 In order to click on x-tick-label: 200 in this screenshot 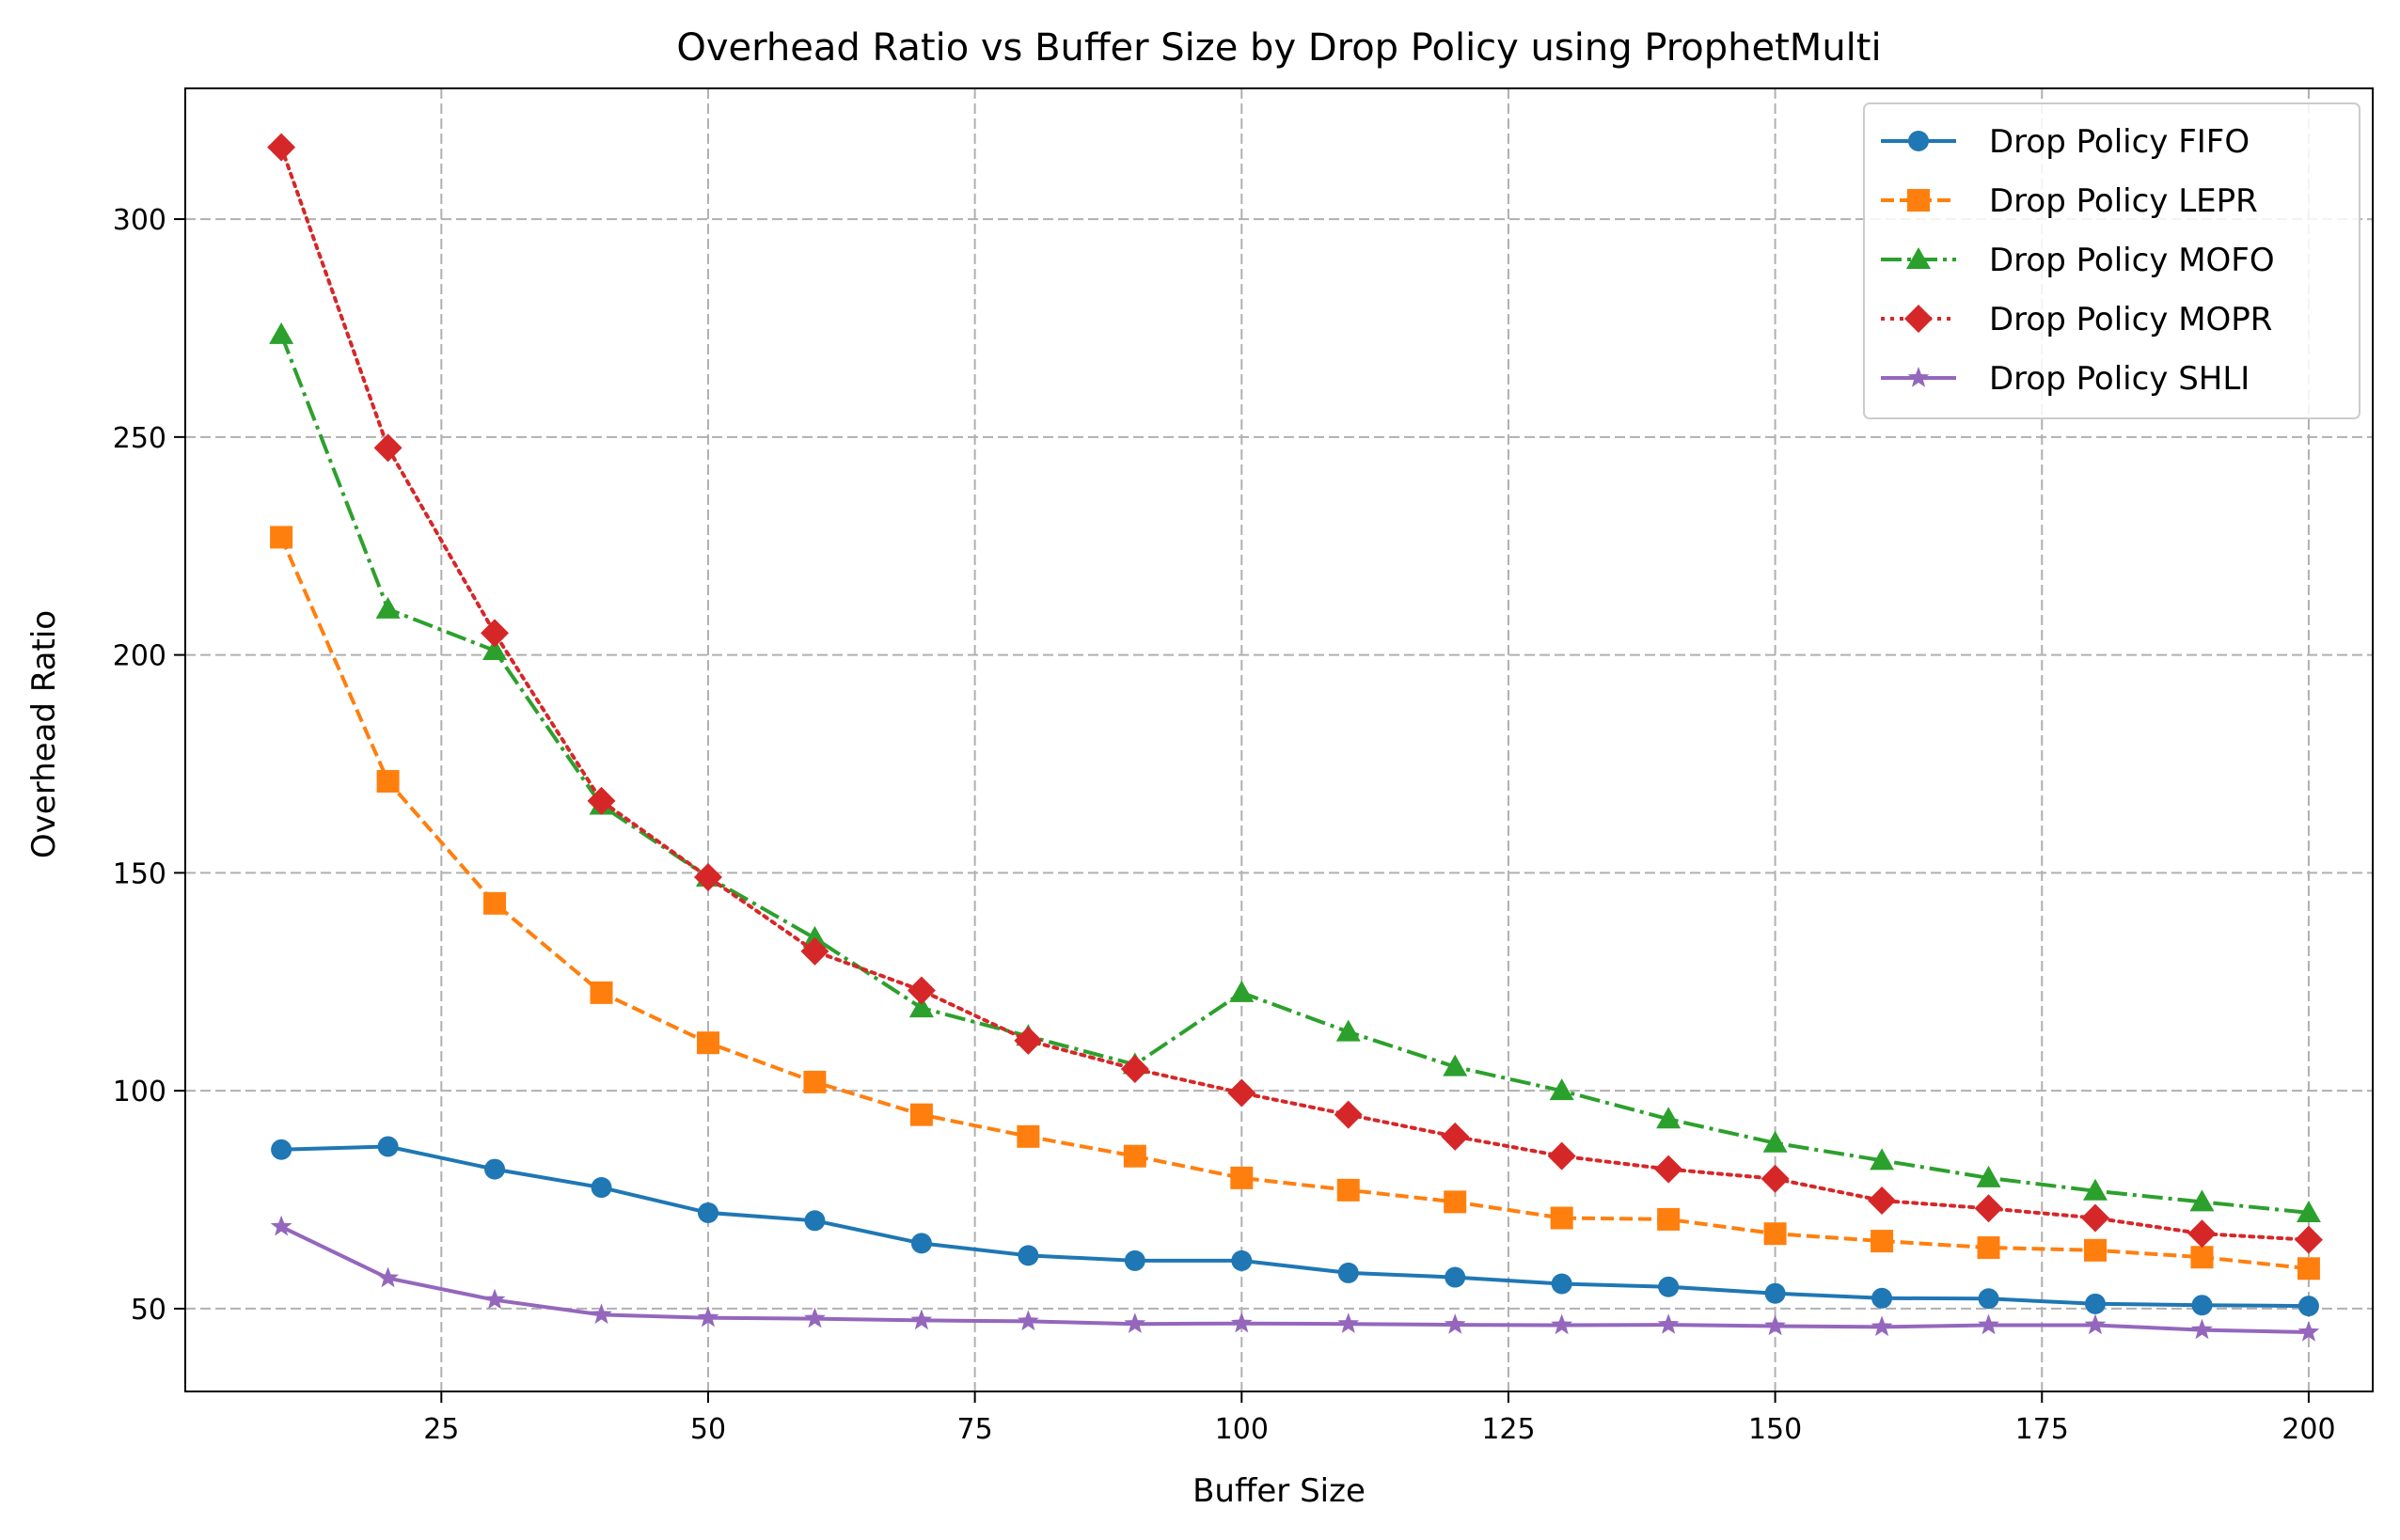, I will do `click(2308, 1429)`.